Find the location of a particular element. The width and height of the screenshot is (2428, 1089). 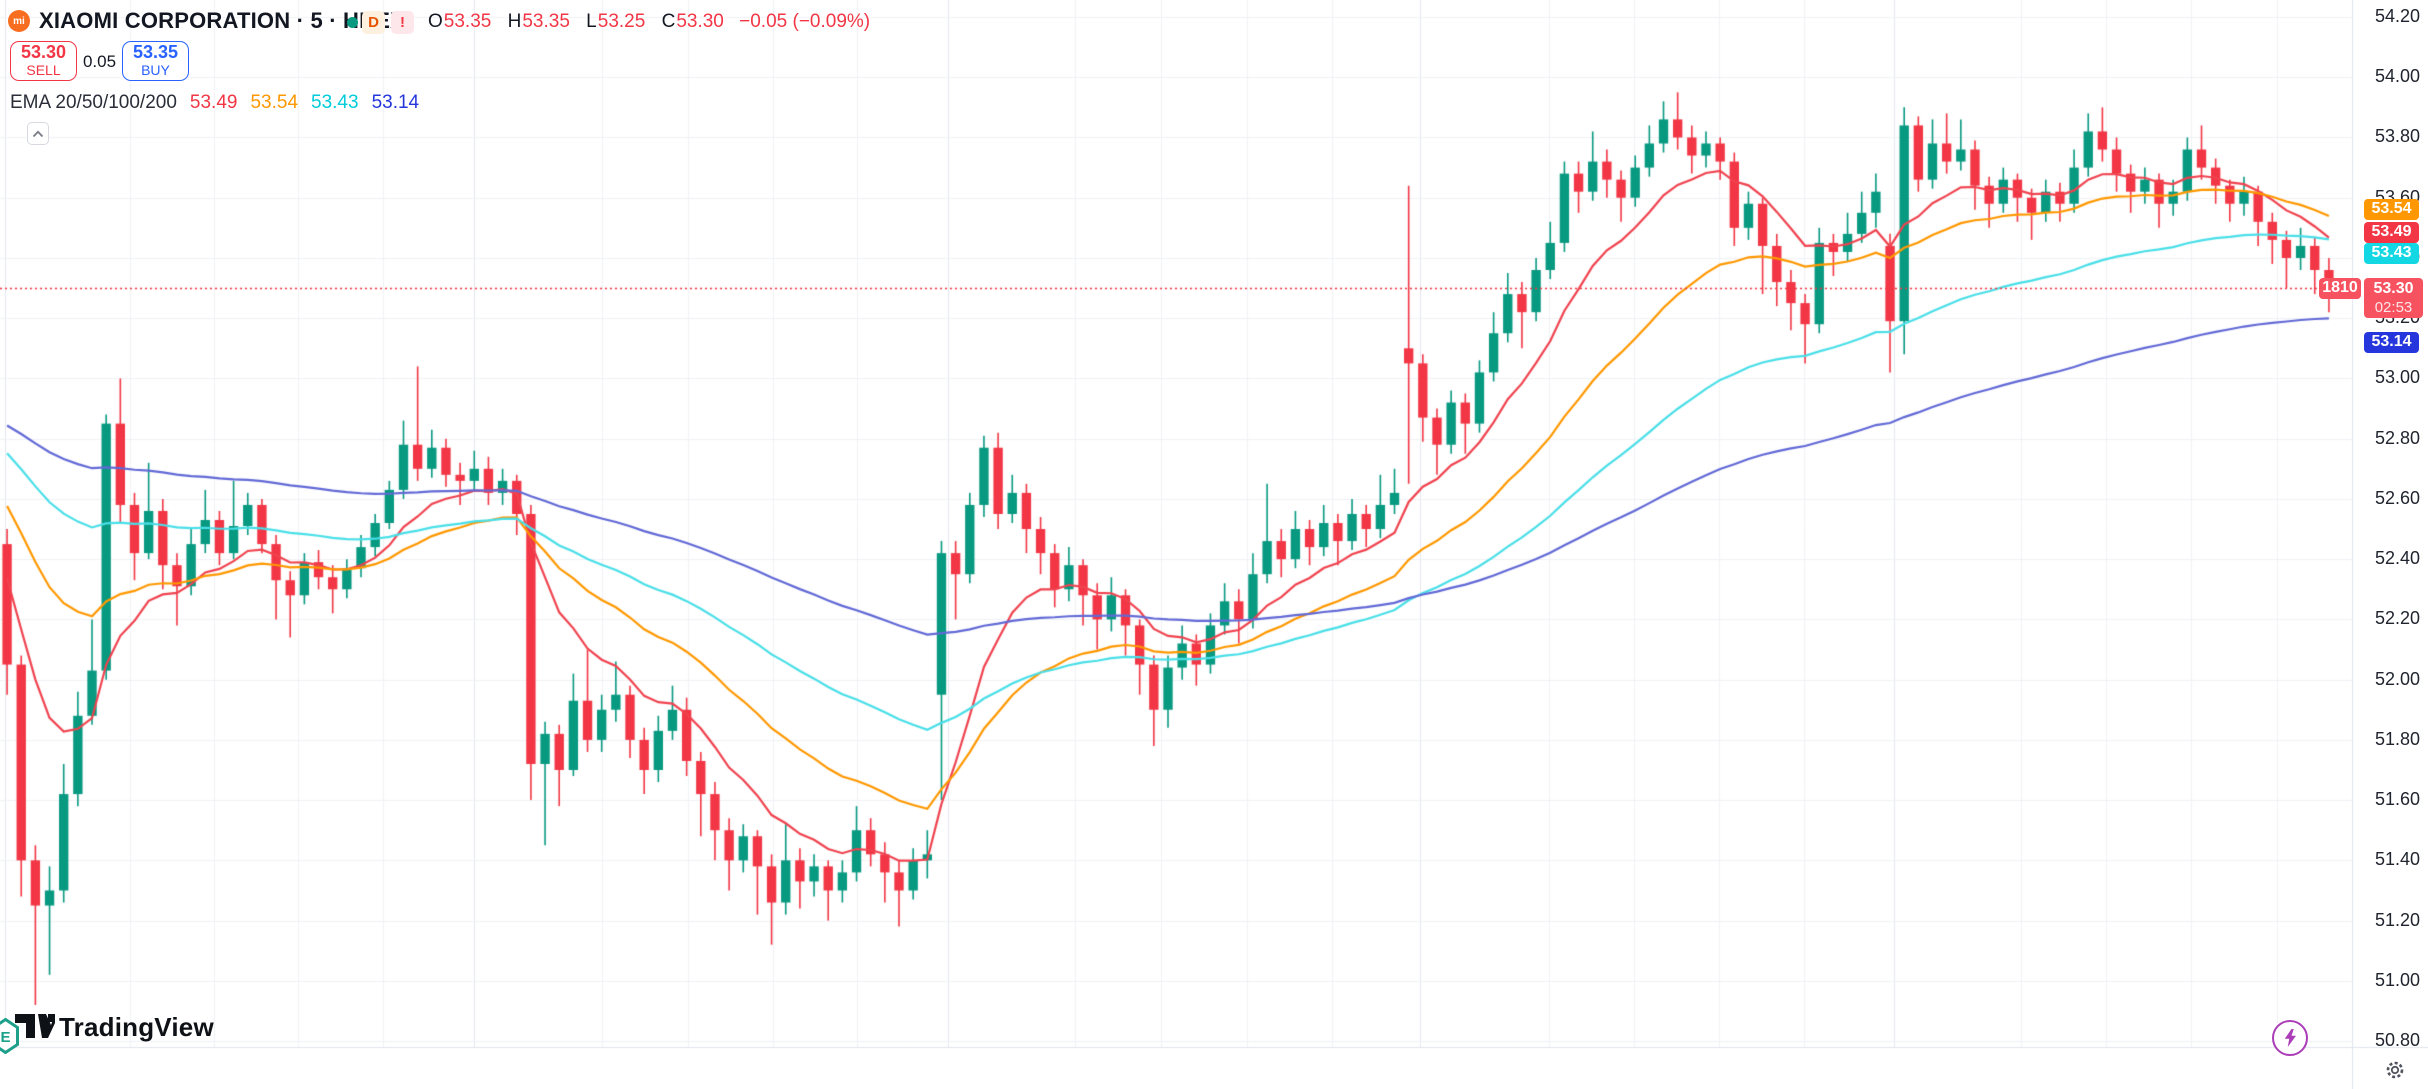

sell-button: 53.30 SELL is located at coordinates (43, 61).